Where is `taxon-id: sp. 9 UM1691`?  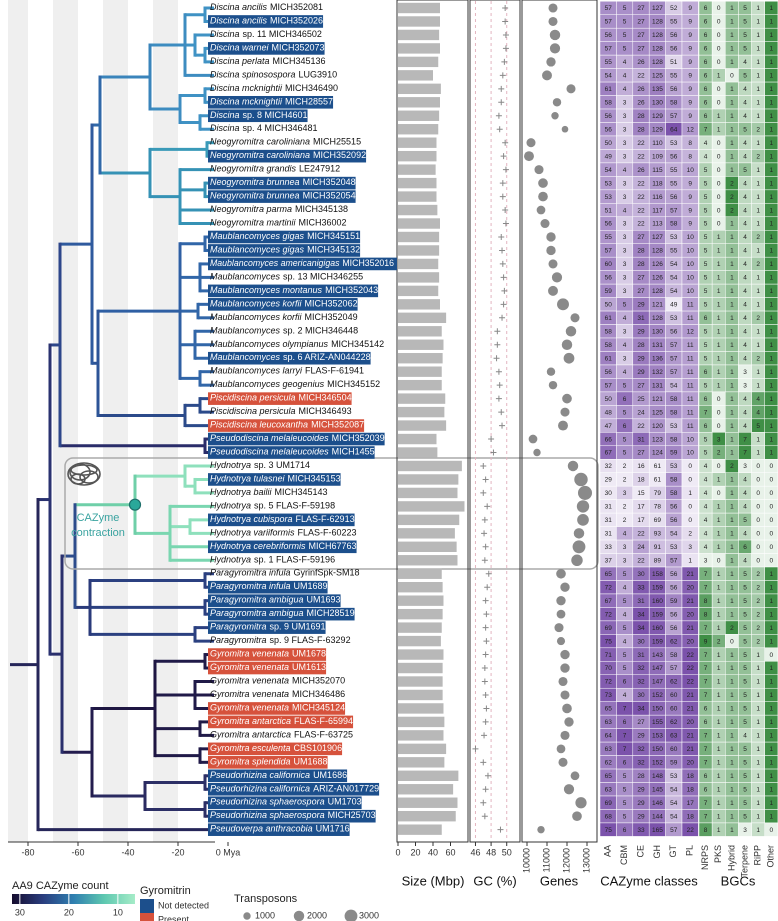
taxon-id: sp. 9 UM1691 is located at coordinates (298, 627).